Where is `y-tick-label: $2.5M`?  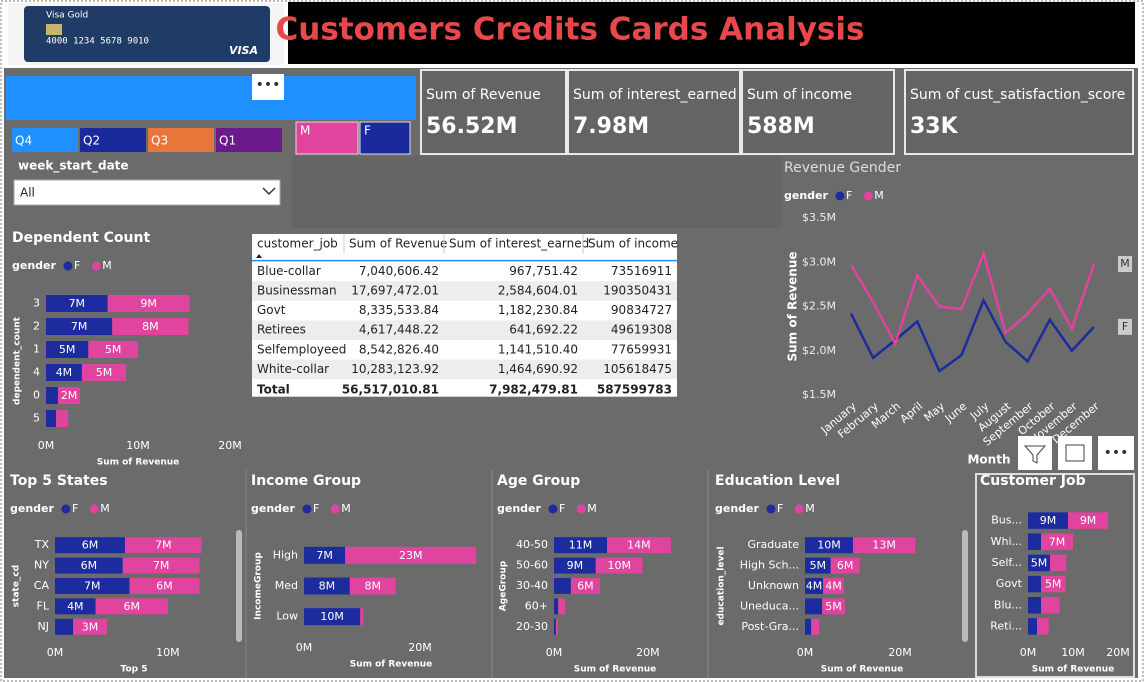 y-tick-label: $2.5M is located at coordinates (819, 306).